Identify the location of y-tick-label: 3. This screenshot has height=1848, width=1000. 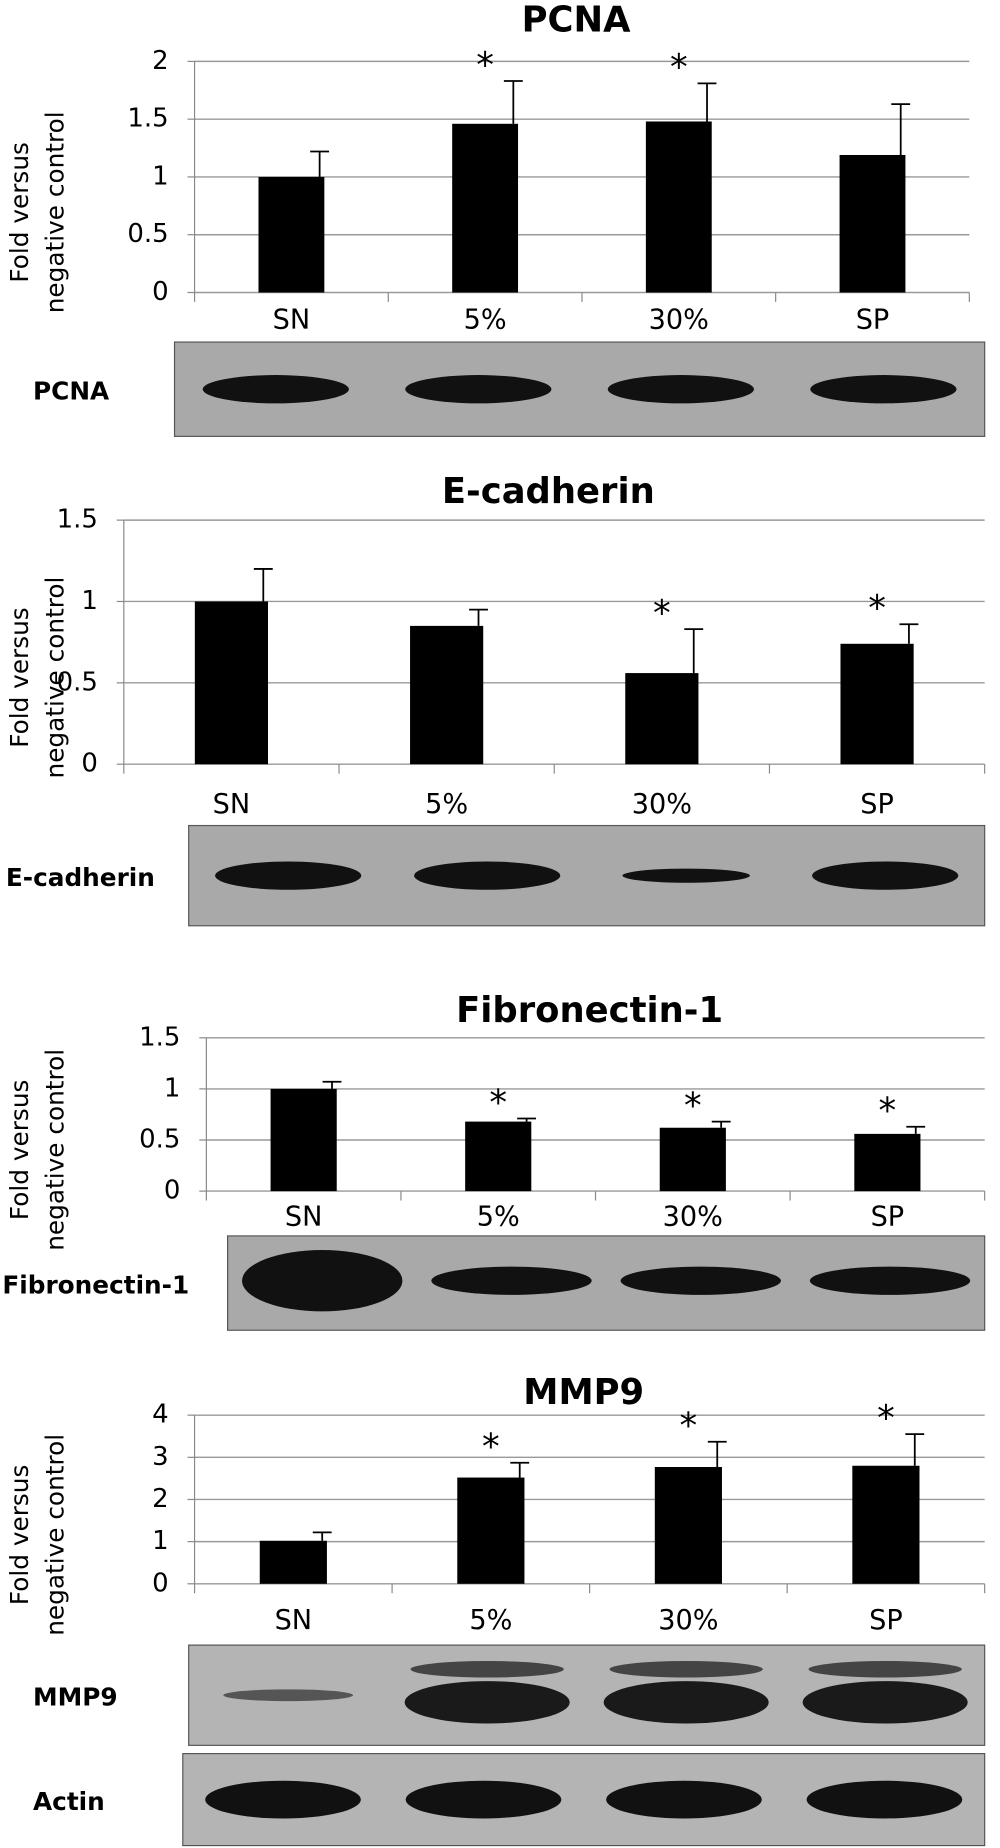
(160, 1457).